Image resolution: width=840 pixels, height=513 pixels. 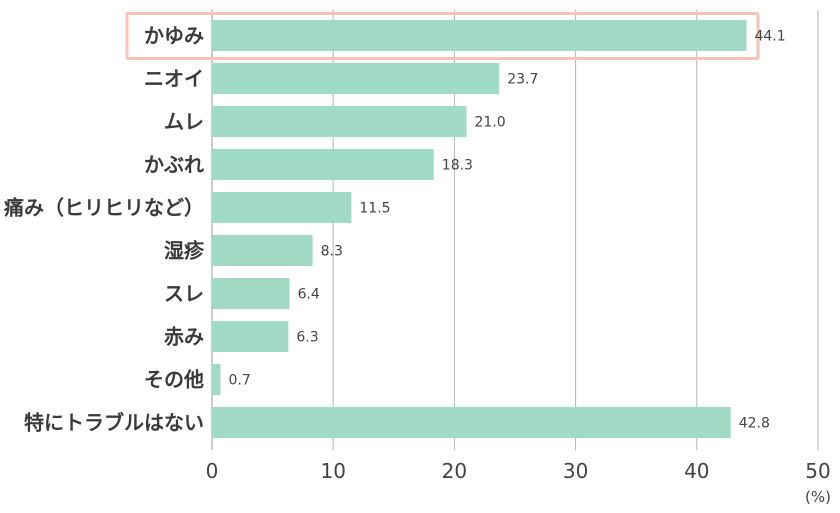 I want to click on value-label: 23.7, so click(x=522, y=80).